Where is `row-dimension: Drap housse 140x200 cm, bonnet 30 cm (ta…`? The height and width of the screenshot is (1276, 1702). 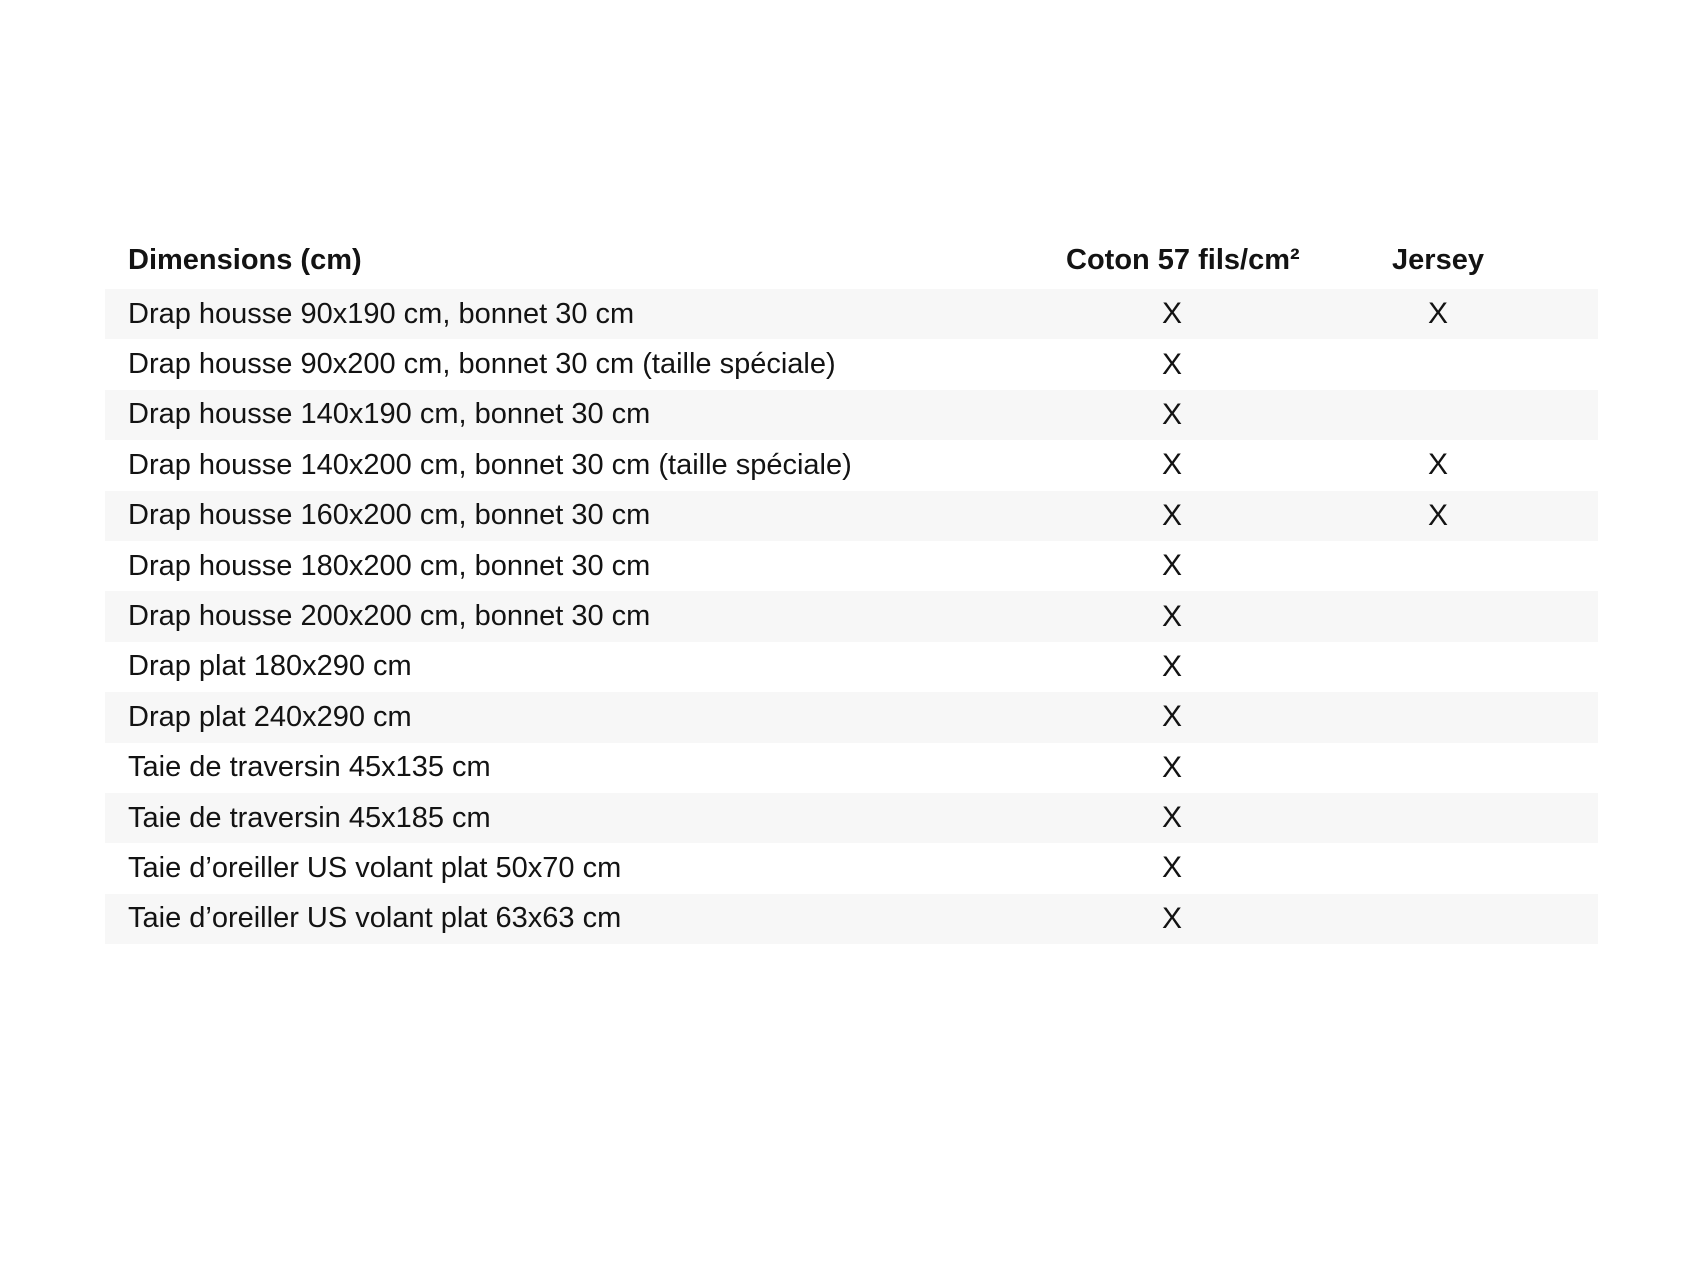 row-dimension: Drap housse 140x200 cm, bonnet 30 cm (ta… is located at coordinates (490, 464).